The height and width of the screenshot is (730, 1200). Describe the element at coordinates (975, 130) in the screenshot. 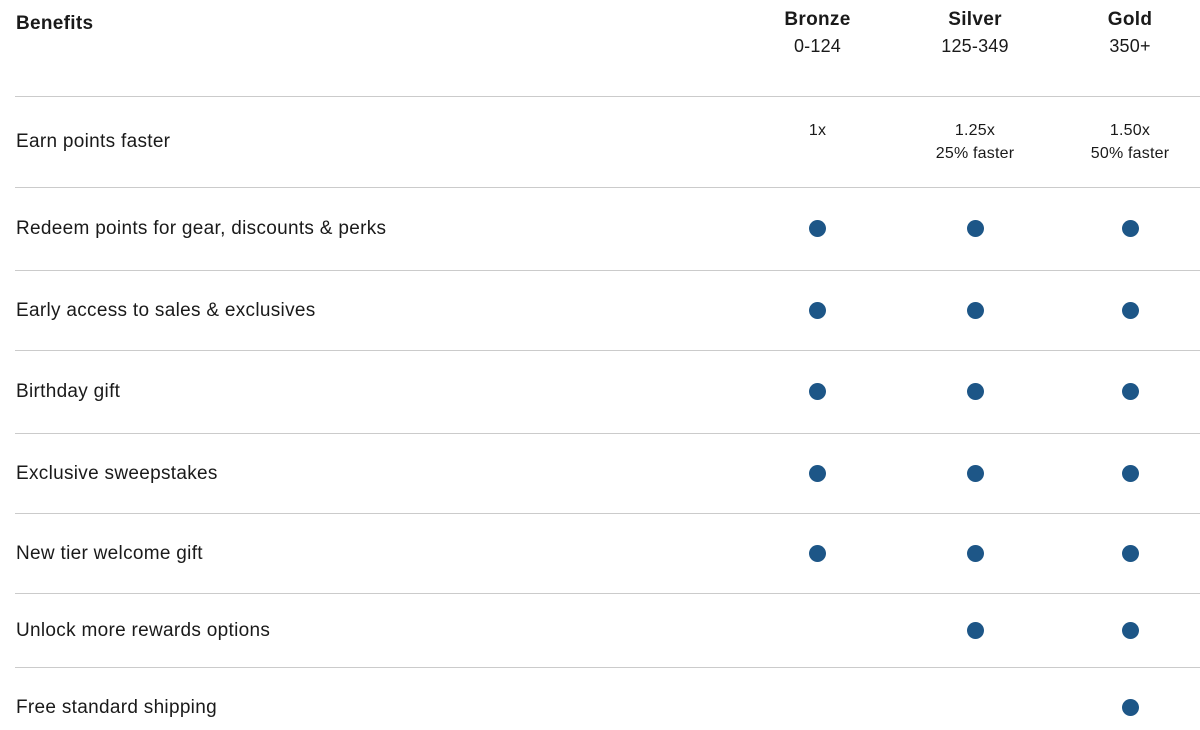

I see `tier-value-main: 1.25x` at that location.